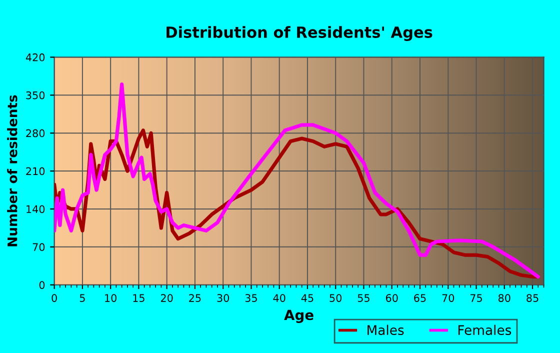  I want to click on x-tick-label: 15, so click(138, 298).